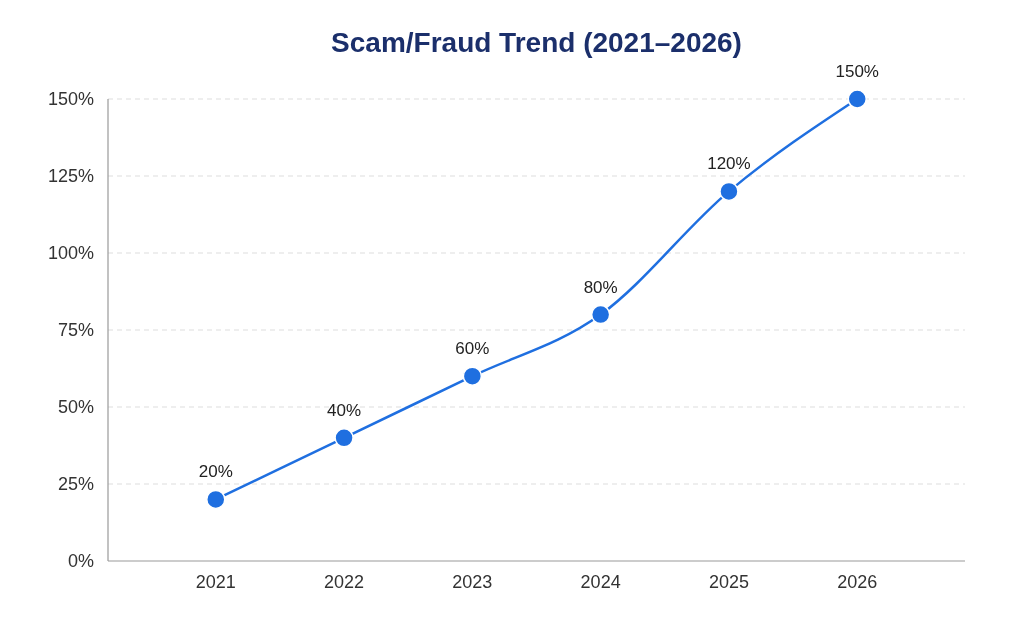  I want to click on x-tick-label: 2025, so click(728, 582).